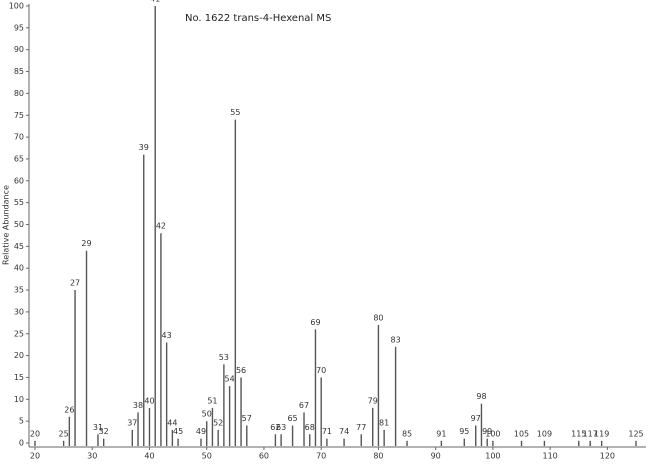 The height and width of the screenshot is (469, 650). Describe the element at coordinates (19, 71) in the screenshot. I see `y-tick-label: 85` at that location.